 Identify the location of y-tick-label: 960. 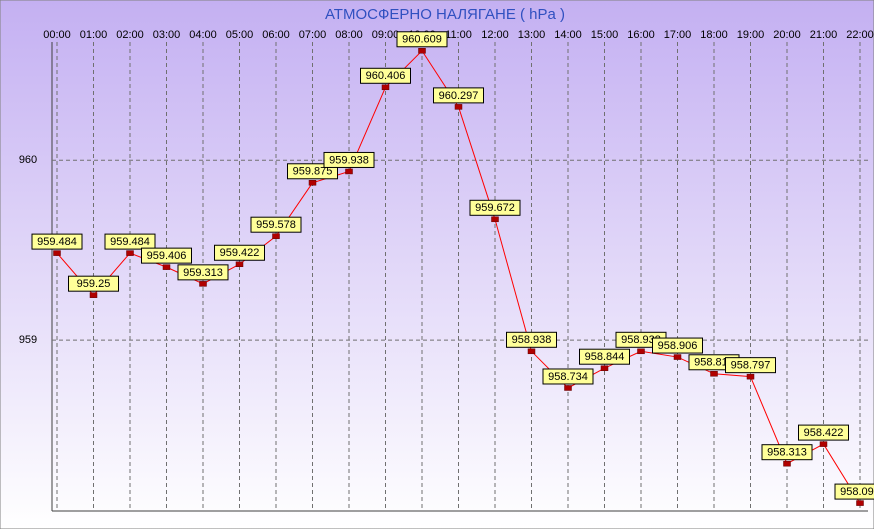
(28, 160).